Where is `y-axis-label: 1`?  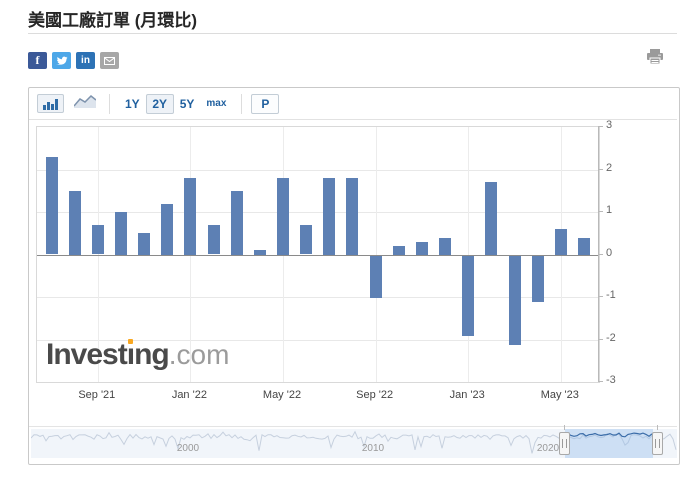 y-axis-label: 1 is located at coordinates (609, 210).